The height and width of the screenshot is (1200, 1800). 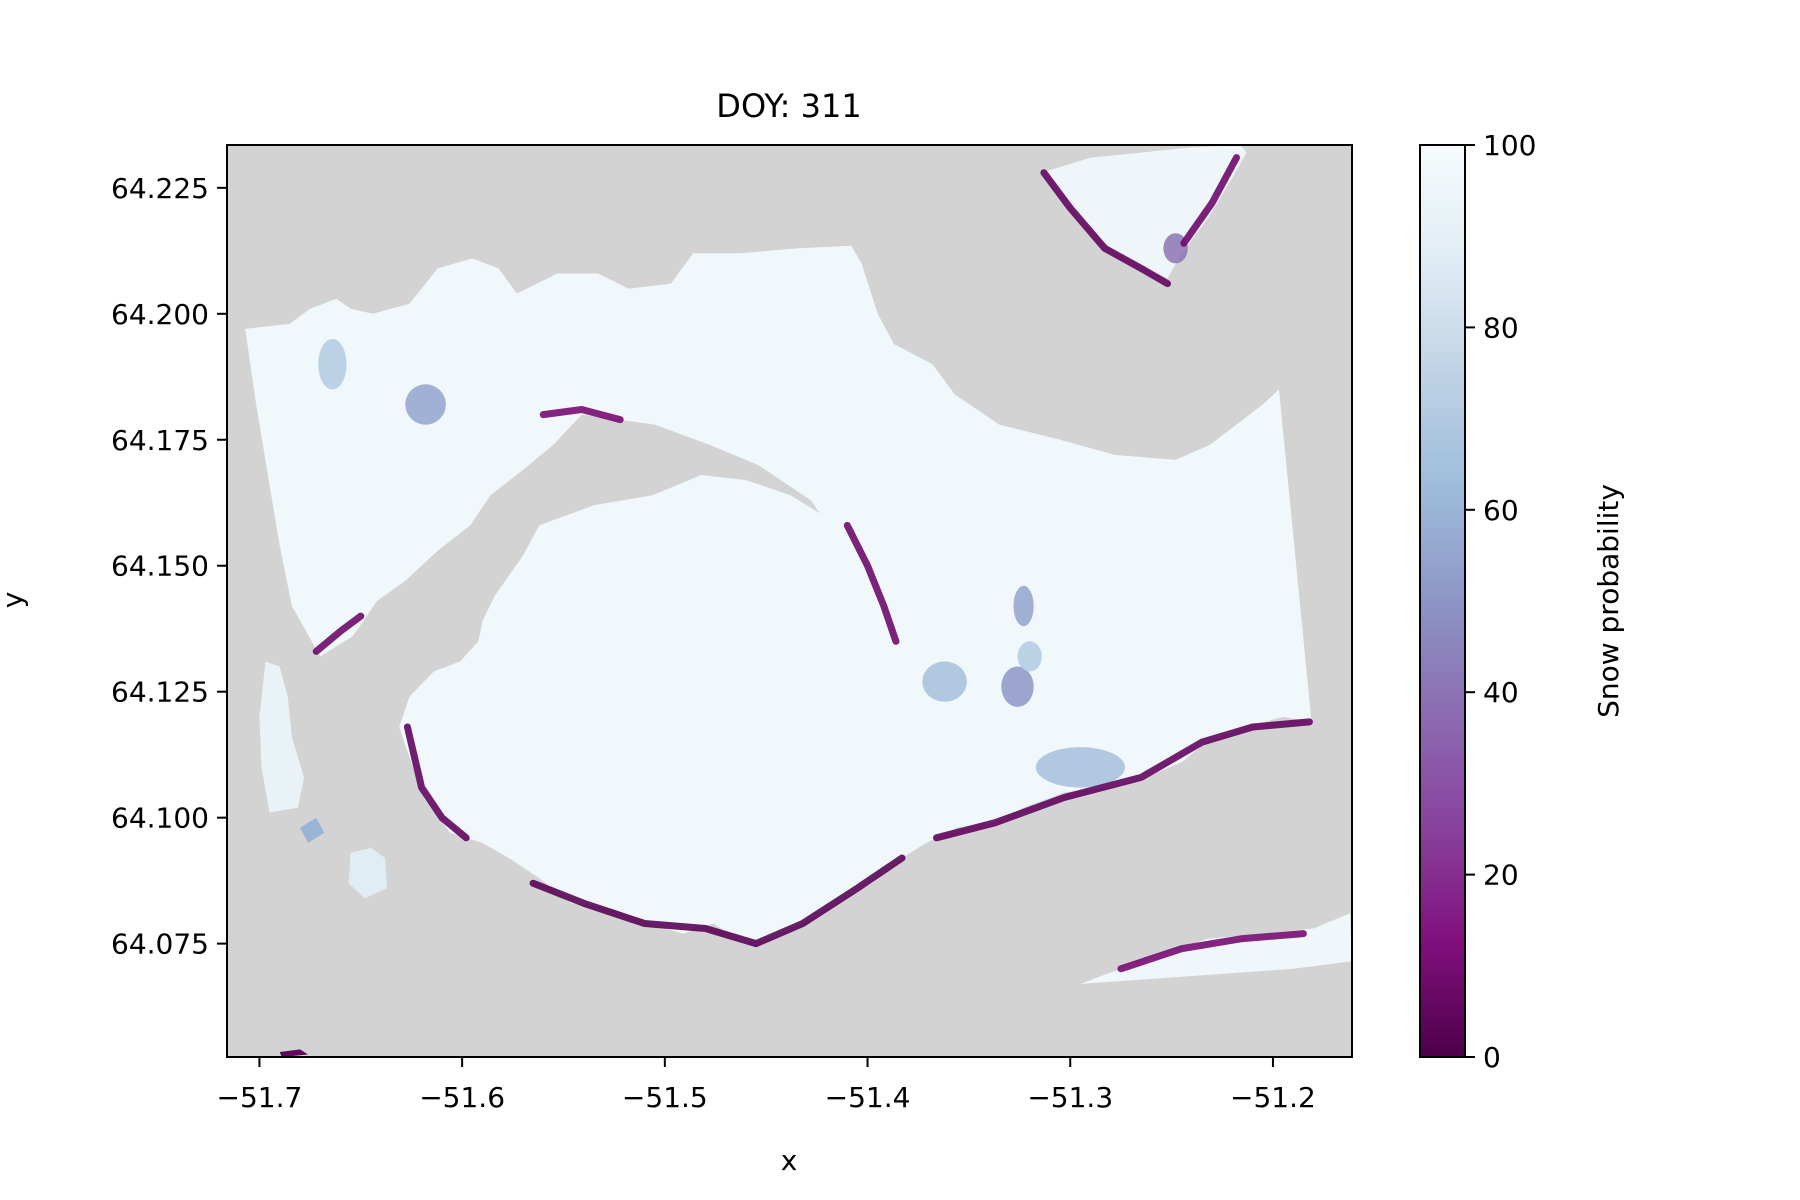 What do you see at coordinates (160, 944) in the screenshot?
I see `y-tick-label: 64.075` at bounding box center [160, 944].